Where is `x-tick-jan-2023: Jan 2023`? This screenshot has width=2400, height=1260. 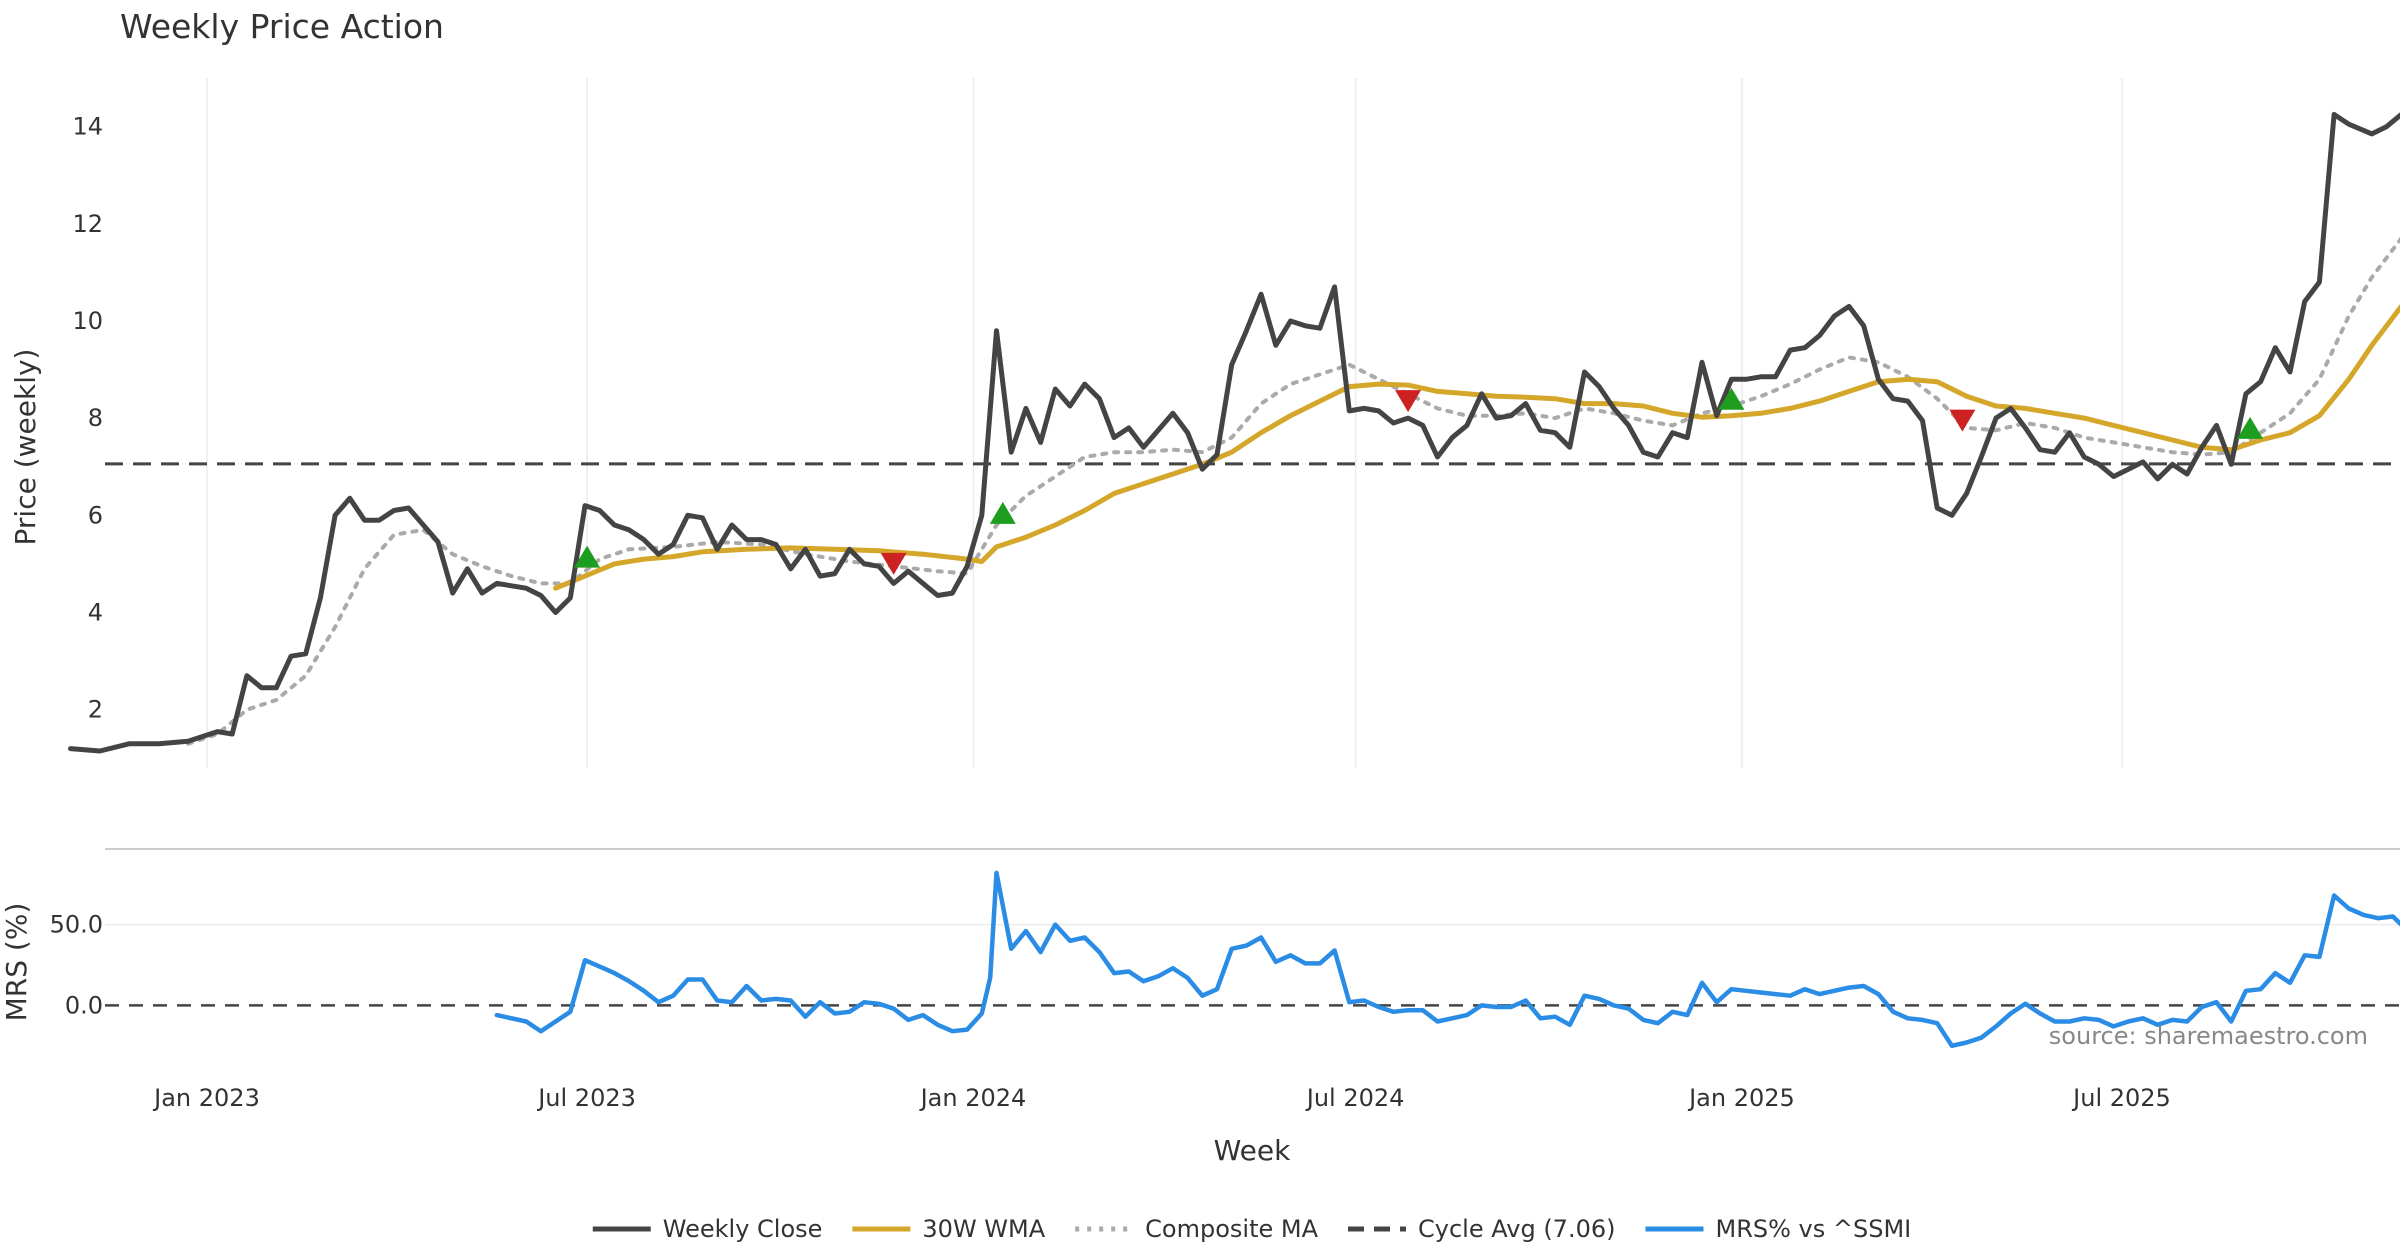 x-tick-jan-2023: Jan 2023 is located at coordinates (206, 1098).